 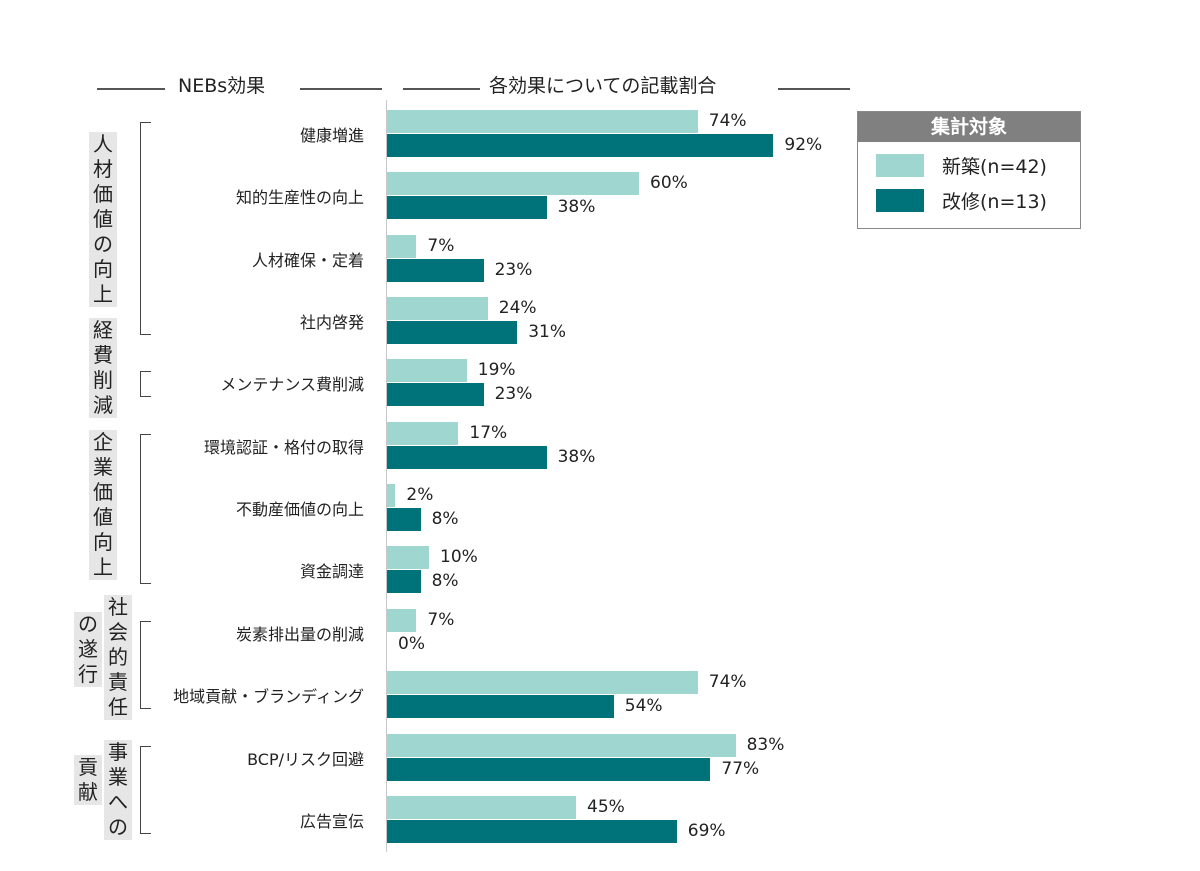 I want to click on data-label: 69%, so click(x=706, y=830).